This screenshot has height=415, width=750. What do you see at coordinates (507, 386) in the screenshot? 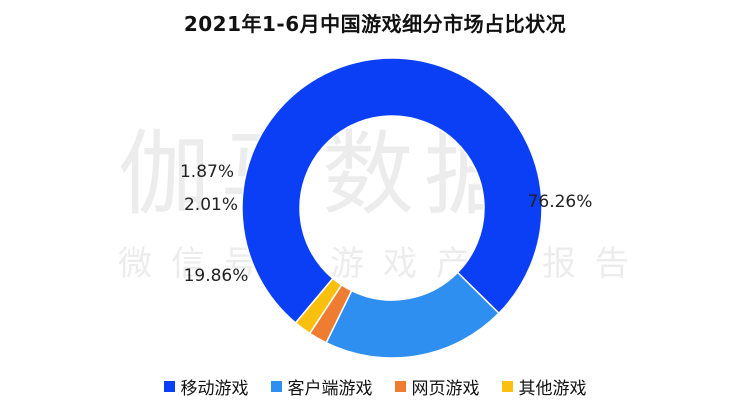
I see `legend-swatch-other` at bounding box center [507, 386].